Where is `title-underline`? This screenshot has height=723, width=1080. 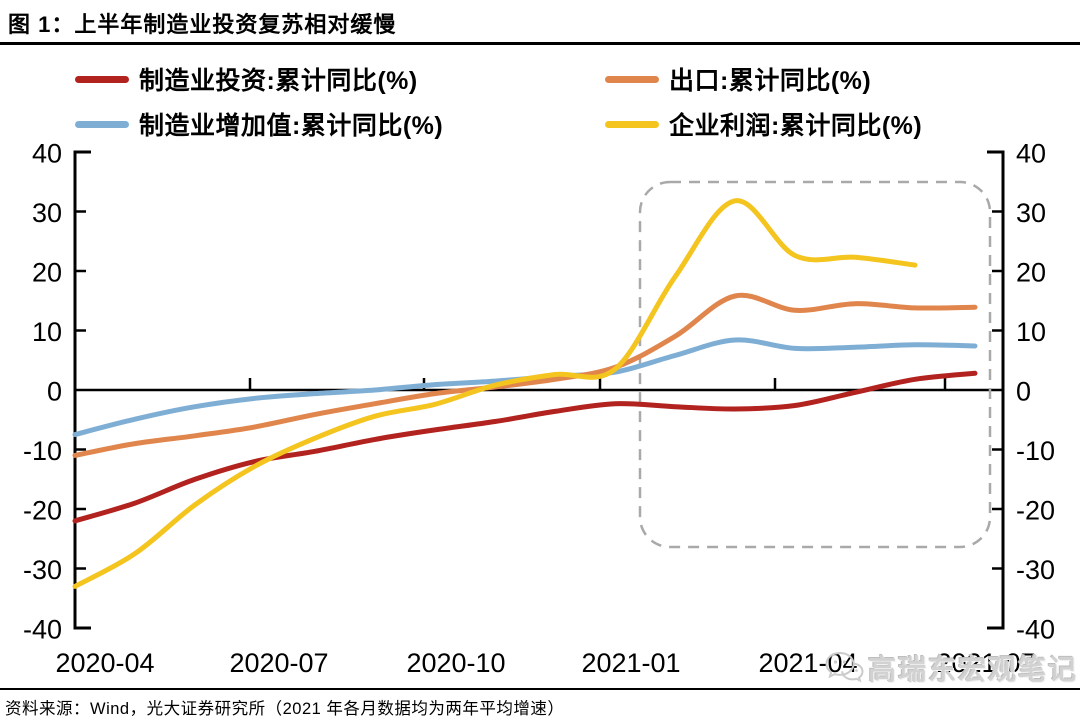 title-underline is located at coordinates (540, 43).